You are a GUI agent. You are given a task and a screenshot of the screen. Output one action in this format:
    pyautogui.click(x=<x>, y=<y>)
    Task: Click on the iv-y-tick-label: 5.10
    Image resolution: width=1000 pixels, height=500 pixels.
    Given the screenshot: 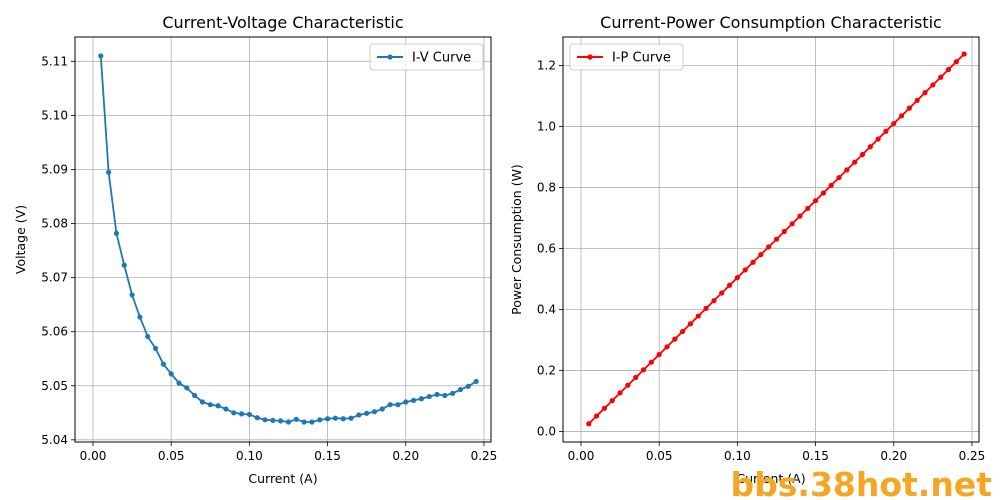 What is the action you would take?
    pyautogui.click(x=54, y=115)
    